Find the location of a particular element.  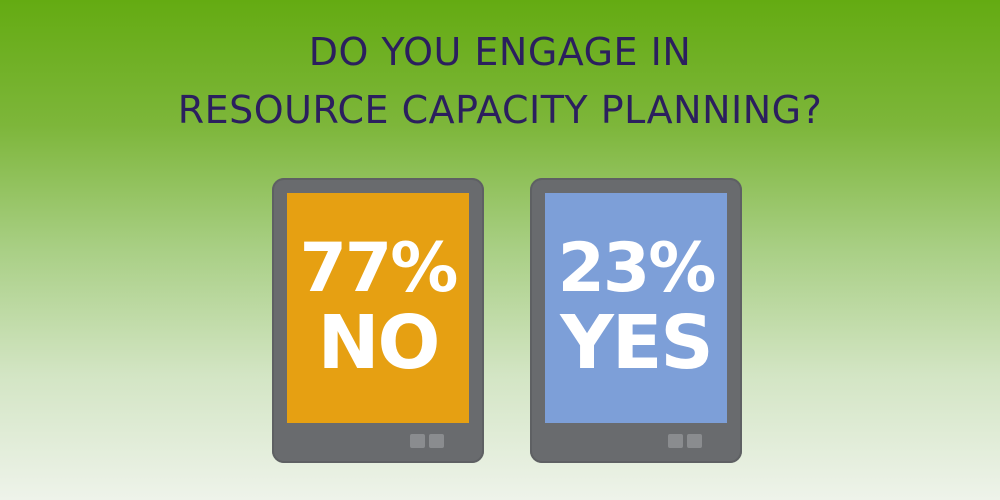

screen: 23% YES is located at coordinates (636, 308).